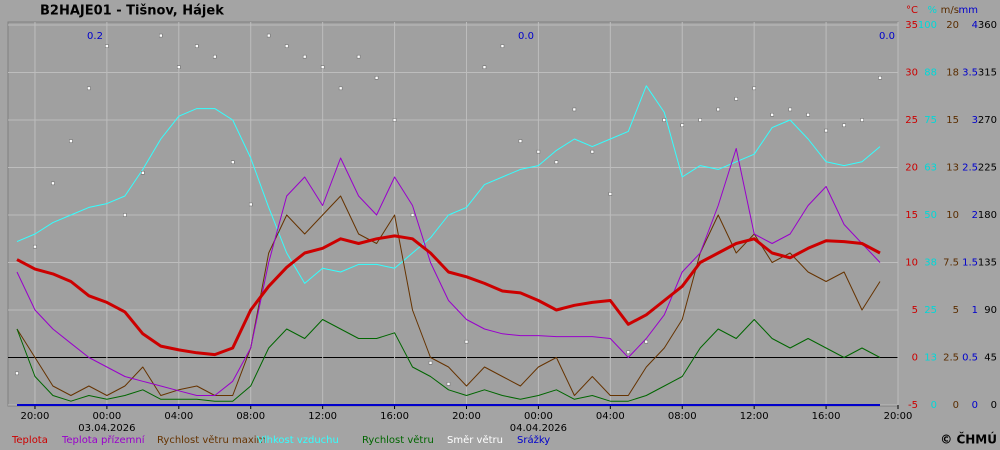 This screenshot has width=1000, height=450. I want to click on y-tick-label: 3, so click(975, 120).